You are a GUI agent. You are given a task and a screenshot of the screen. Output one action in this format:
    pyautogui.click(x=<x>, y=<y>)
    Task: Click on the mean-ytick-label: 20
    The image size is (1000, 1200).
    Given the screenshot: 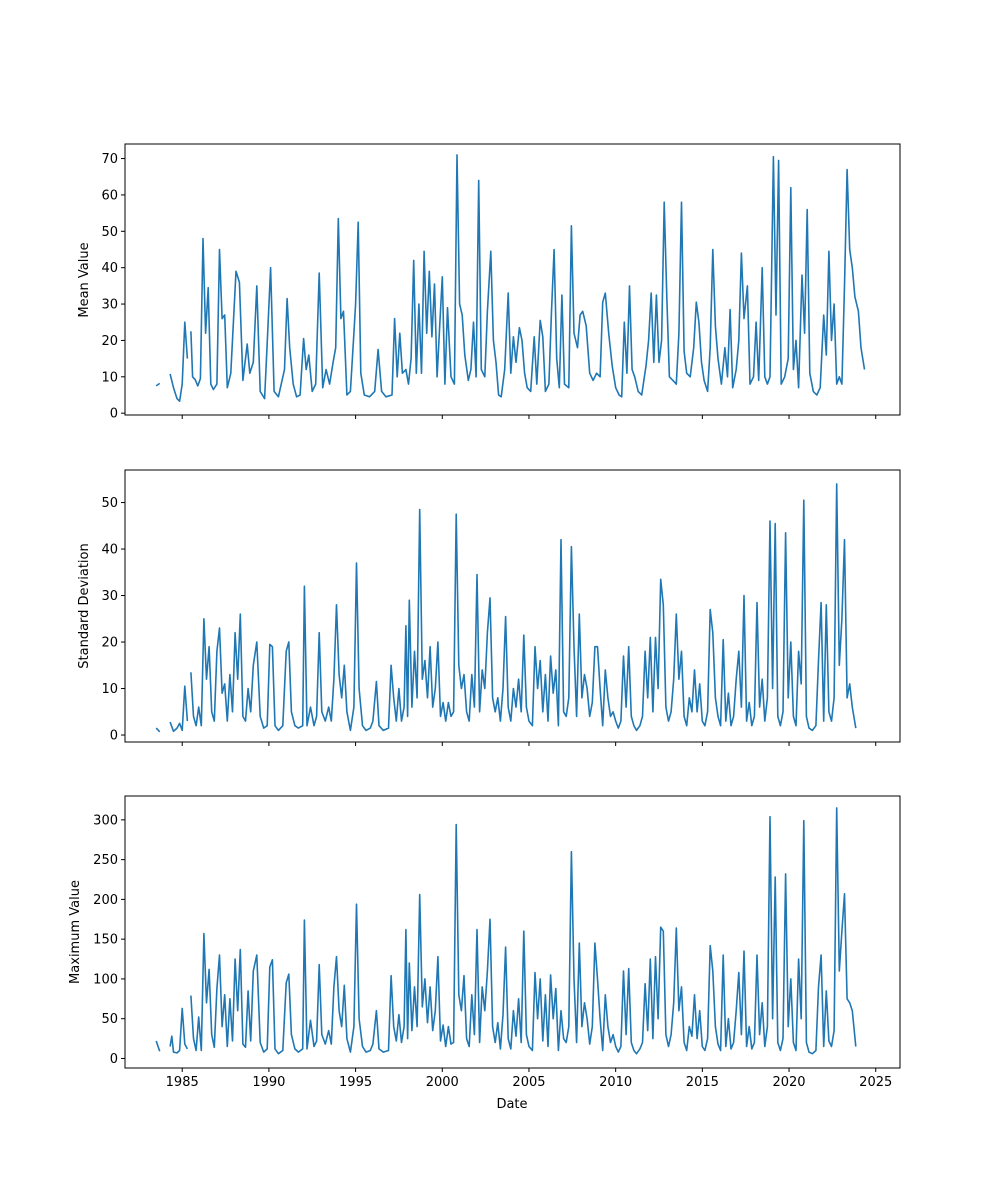 What is the action you would take?
    pyautogui.click(x=109, y=341)
    